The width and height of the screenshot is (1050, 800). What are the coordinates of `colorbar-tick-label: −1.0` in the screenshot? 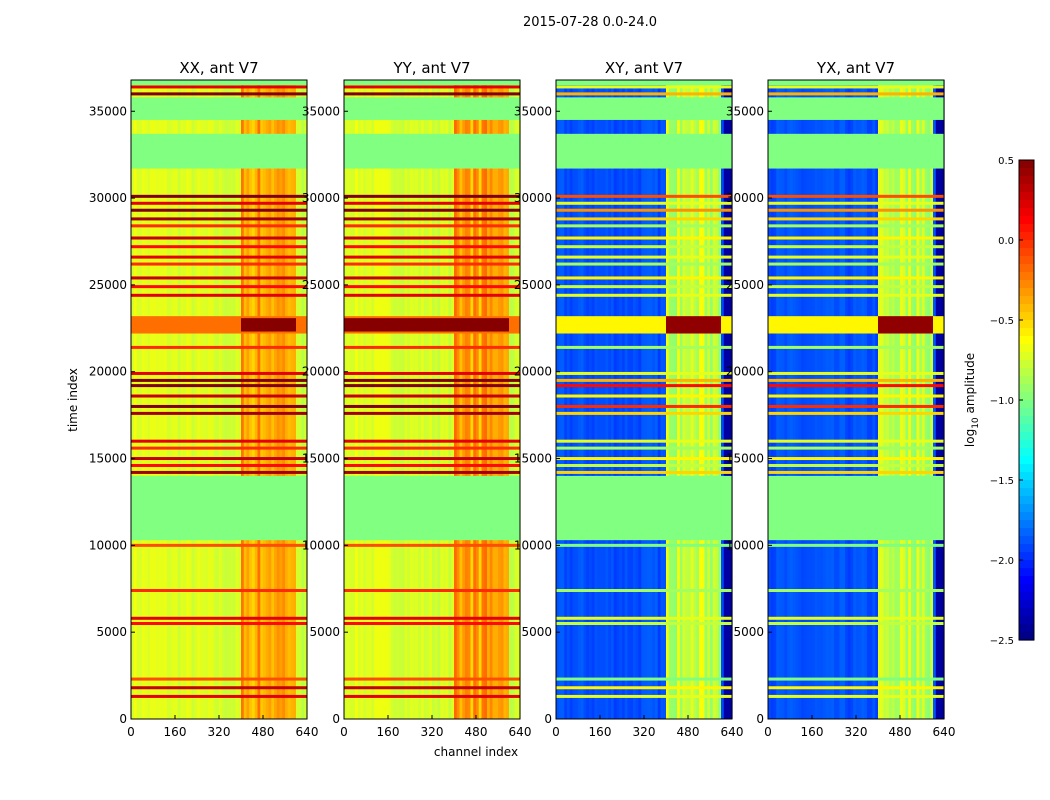 It's located at (1002, 401).